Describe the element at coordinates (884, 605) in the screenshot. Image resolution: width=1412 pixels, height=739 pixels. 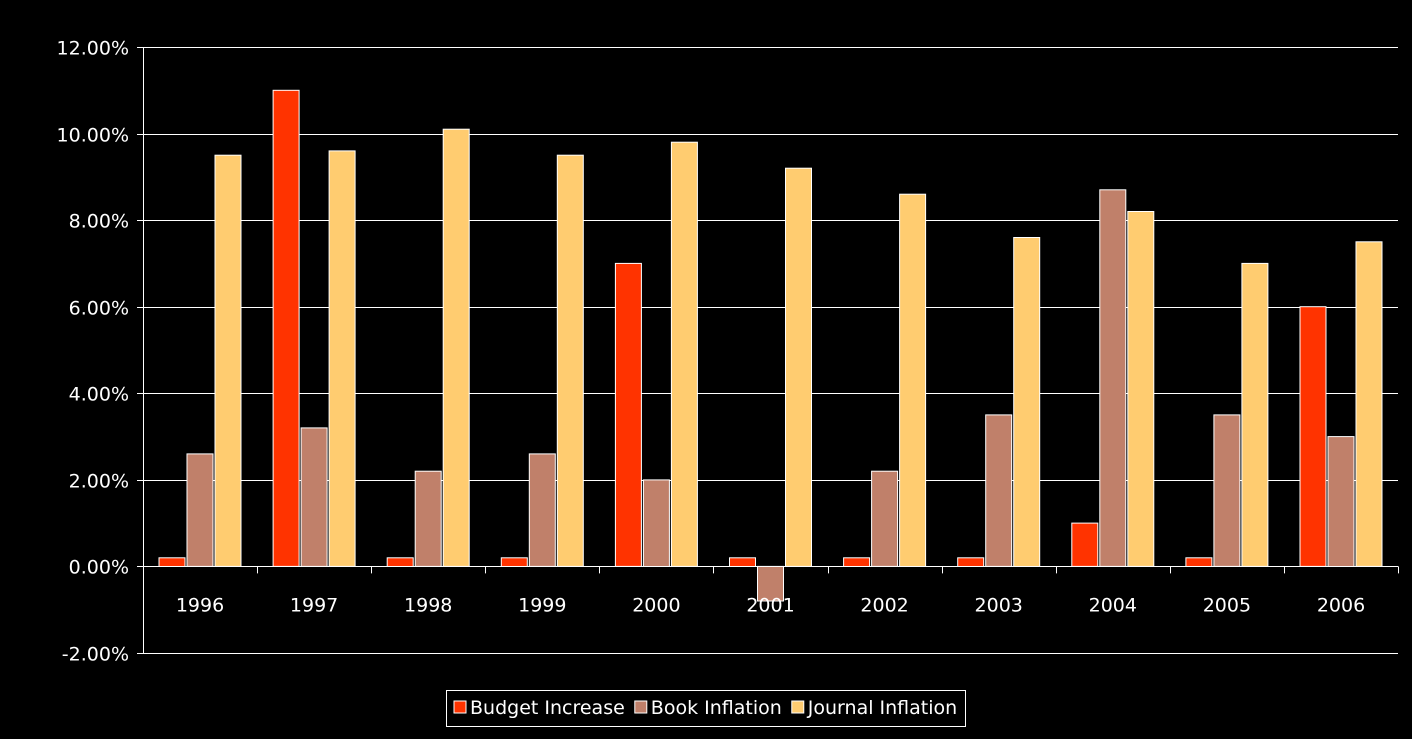
I see `x-tick-label: 2002` at that location.